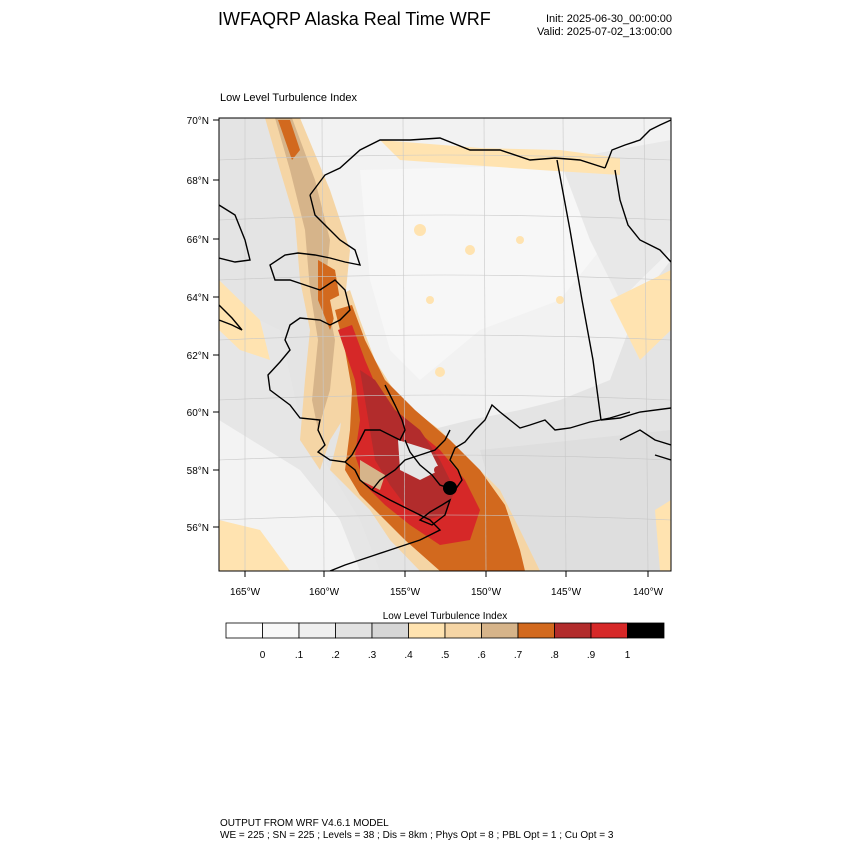  Describe the element at coordinates (604, 32) in the screenshot. I see `valid-time: Valid: 2025-07-02_13:00:00` at that location.